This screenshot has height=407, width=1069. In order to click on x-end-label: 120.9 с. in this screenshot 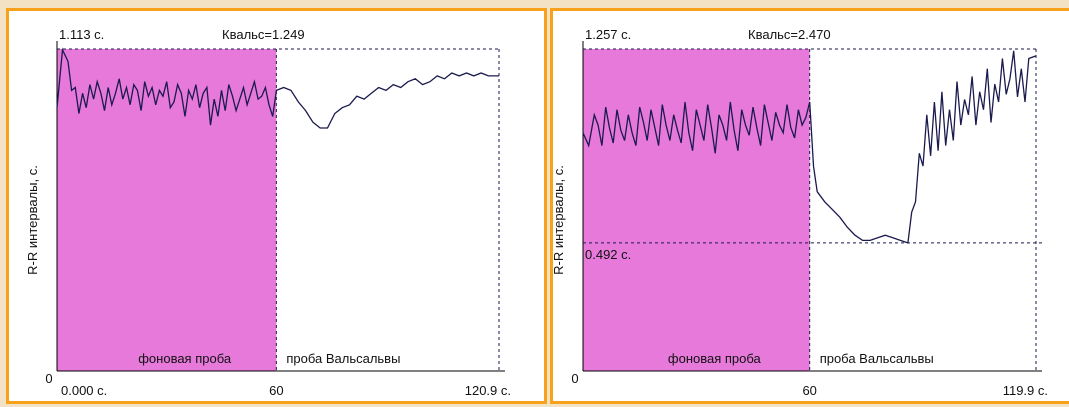, I will do `click(488, 390)`.